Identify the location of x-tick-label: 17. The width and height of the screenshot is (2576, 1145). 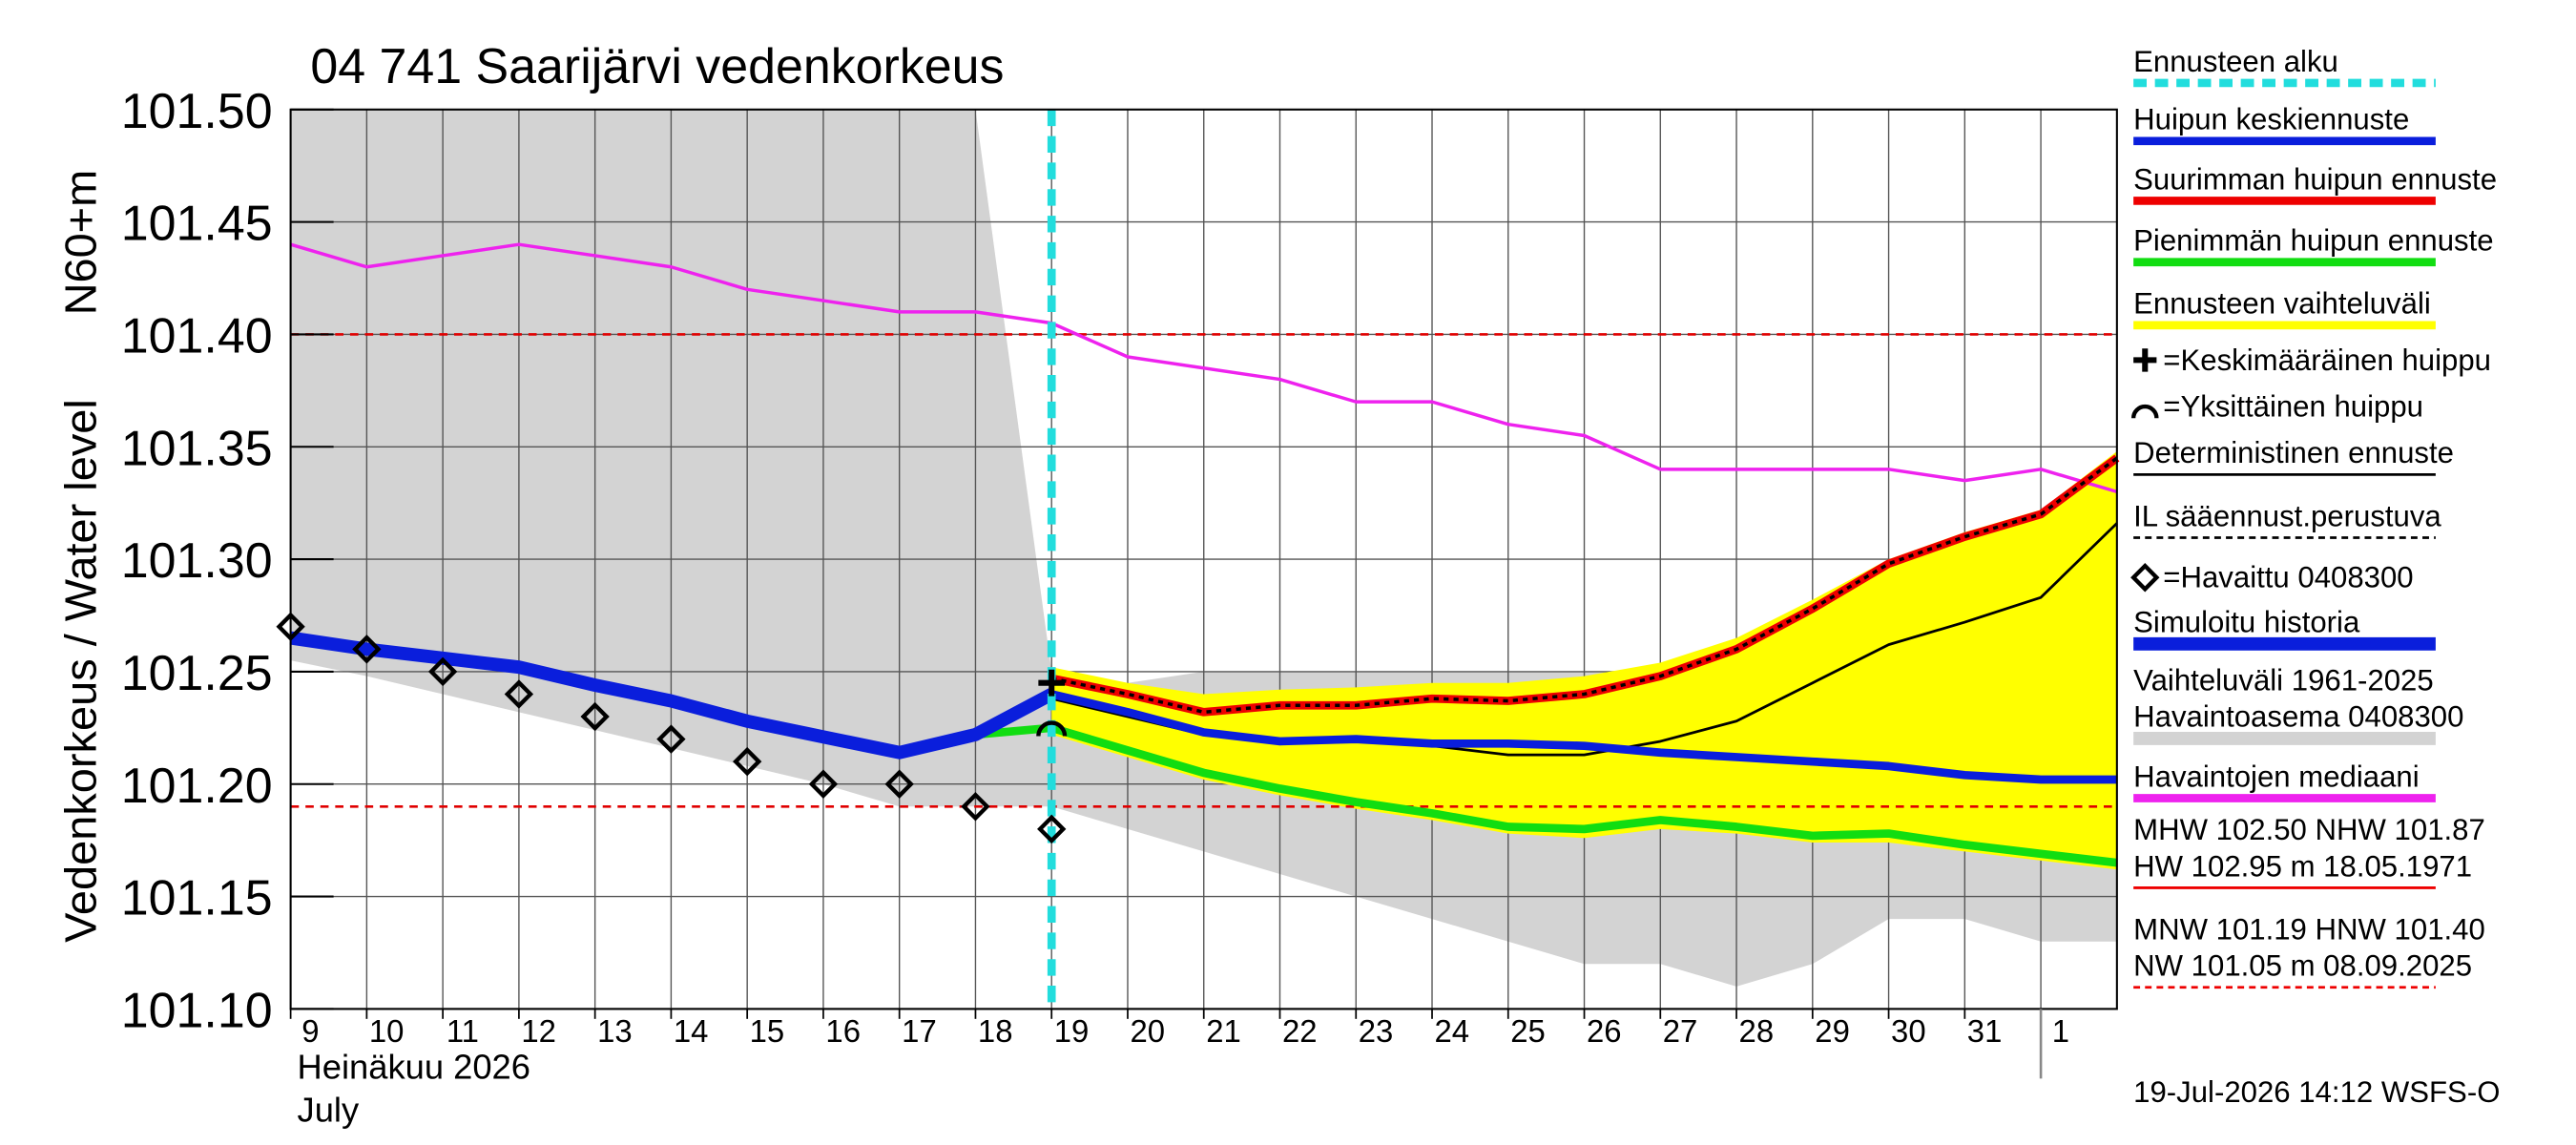
(919, 1031).